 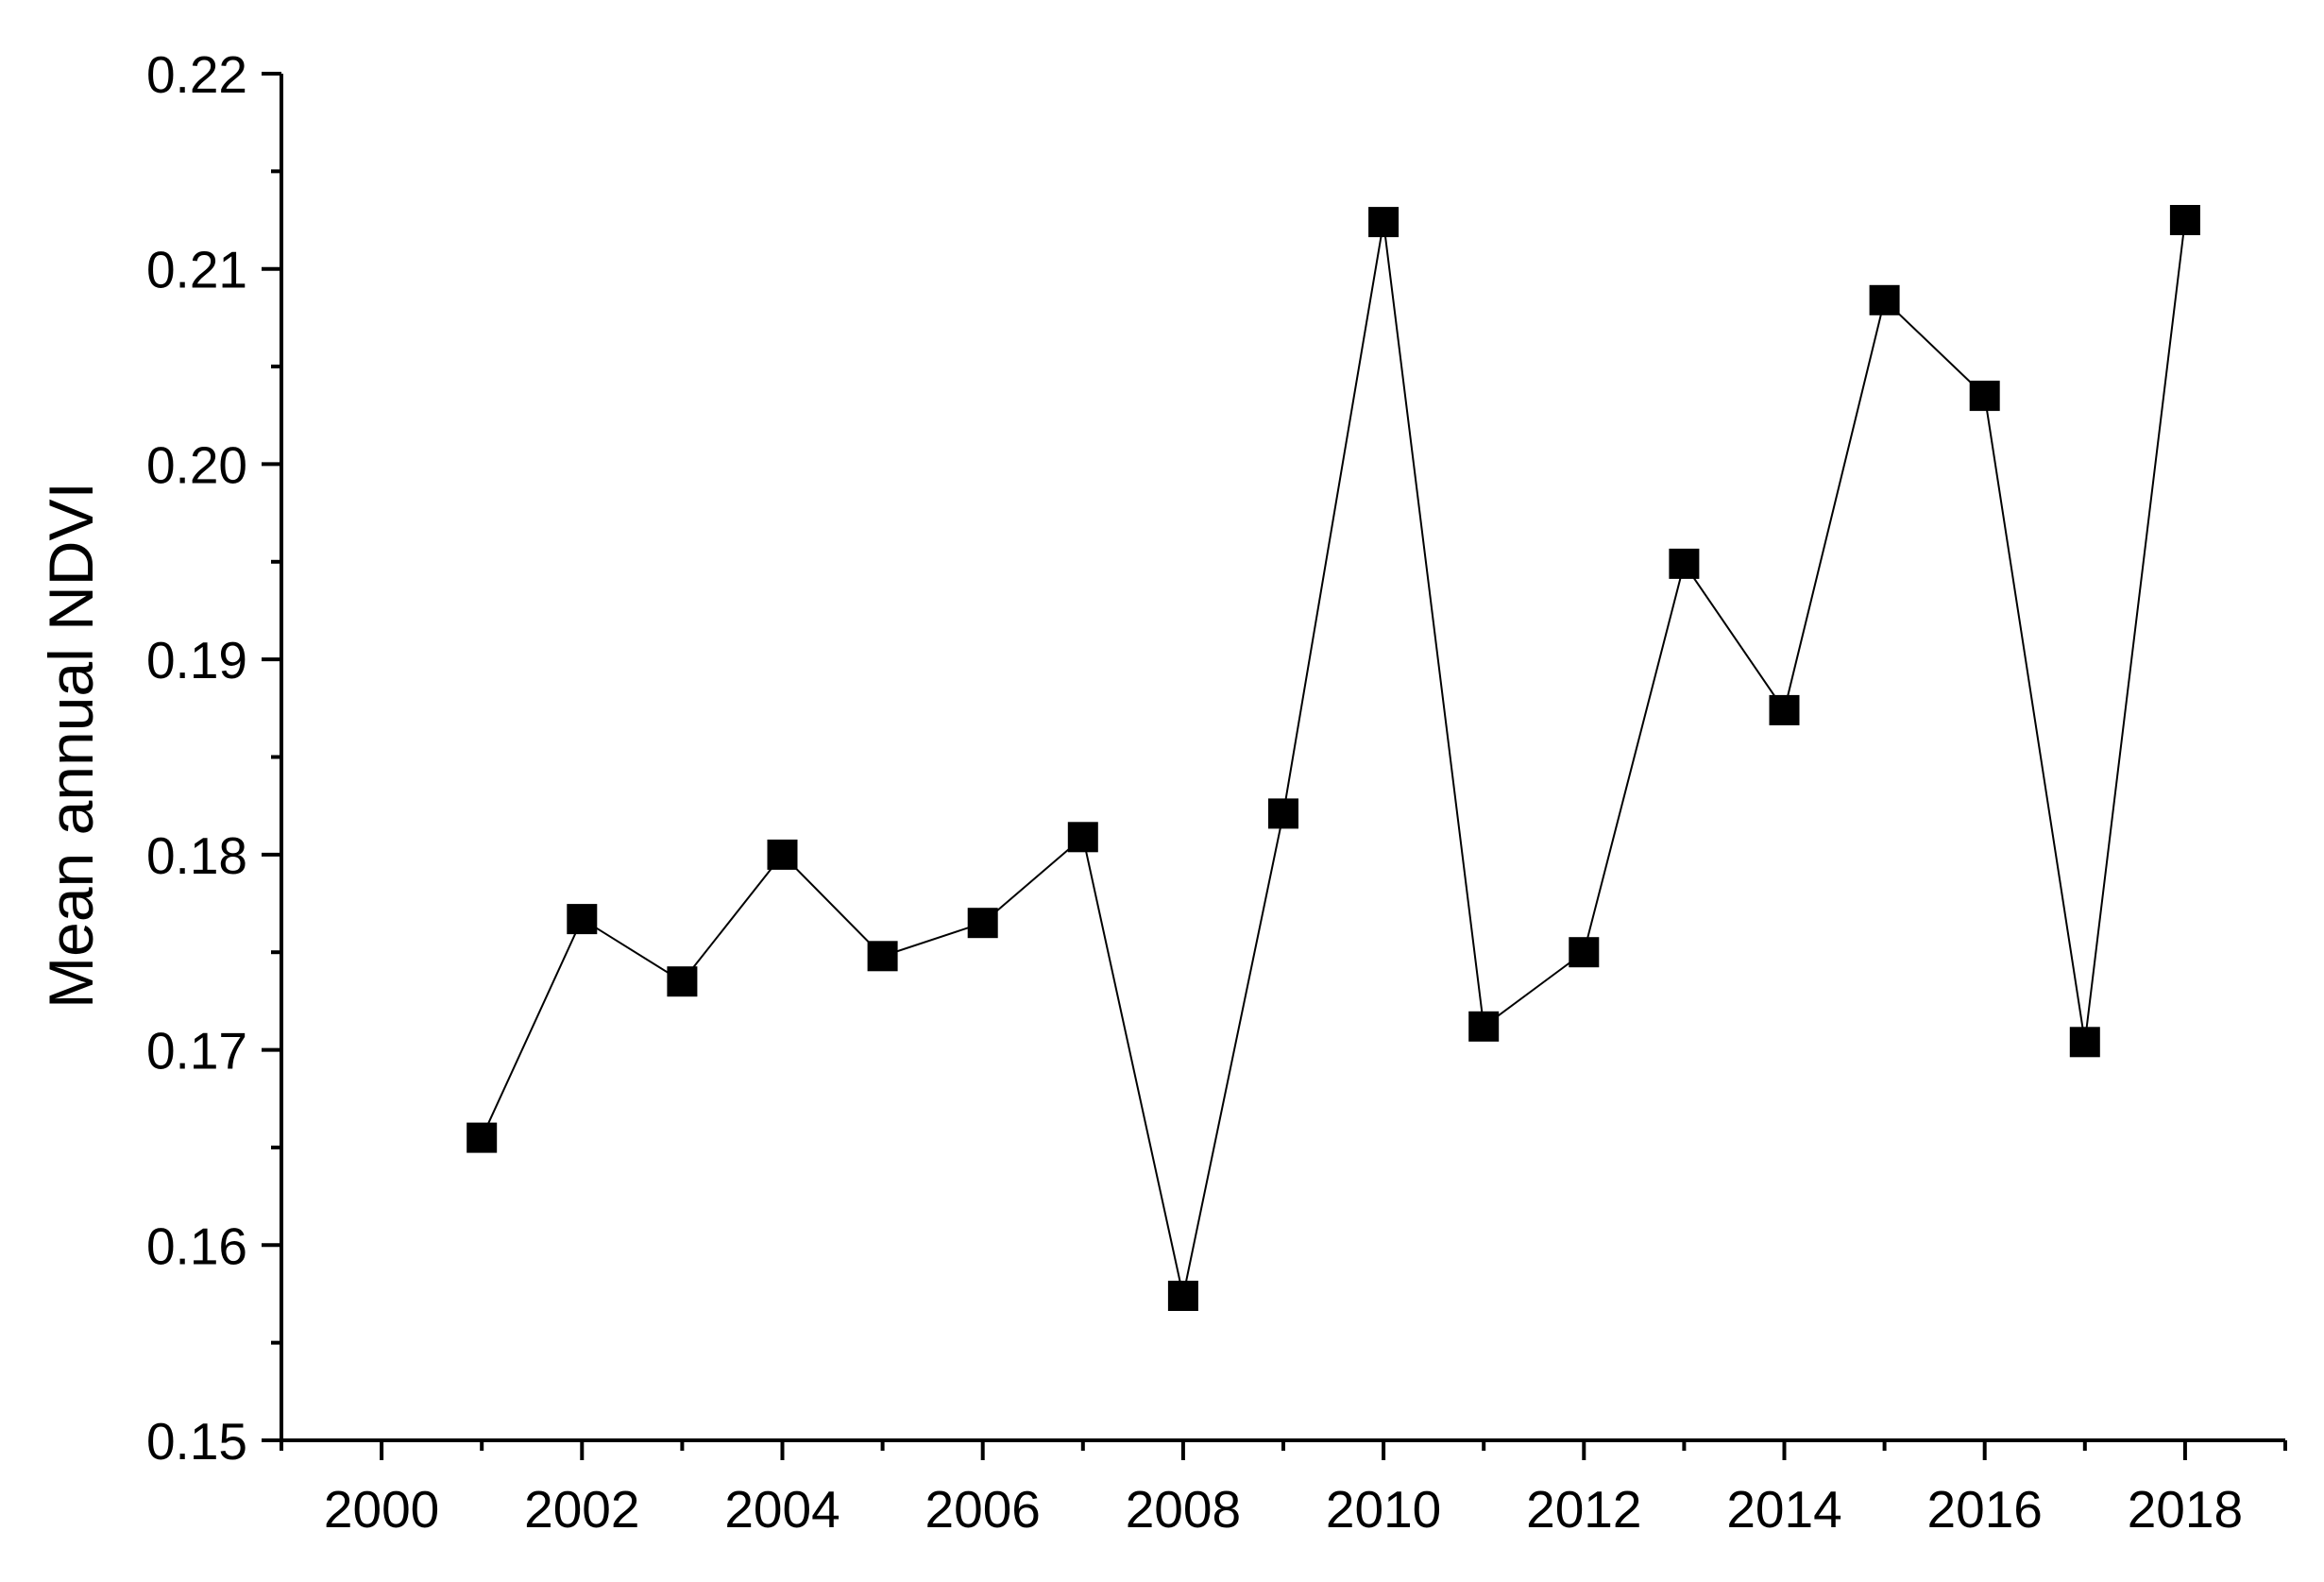 I want to click on y-tick-label: 0.20, so click(x=196, y=464).